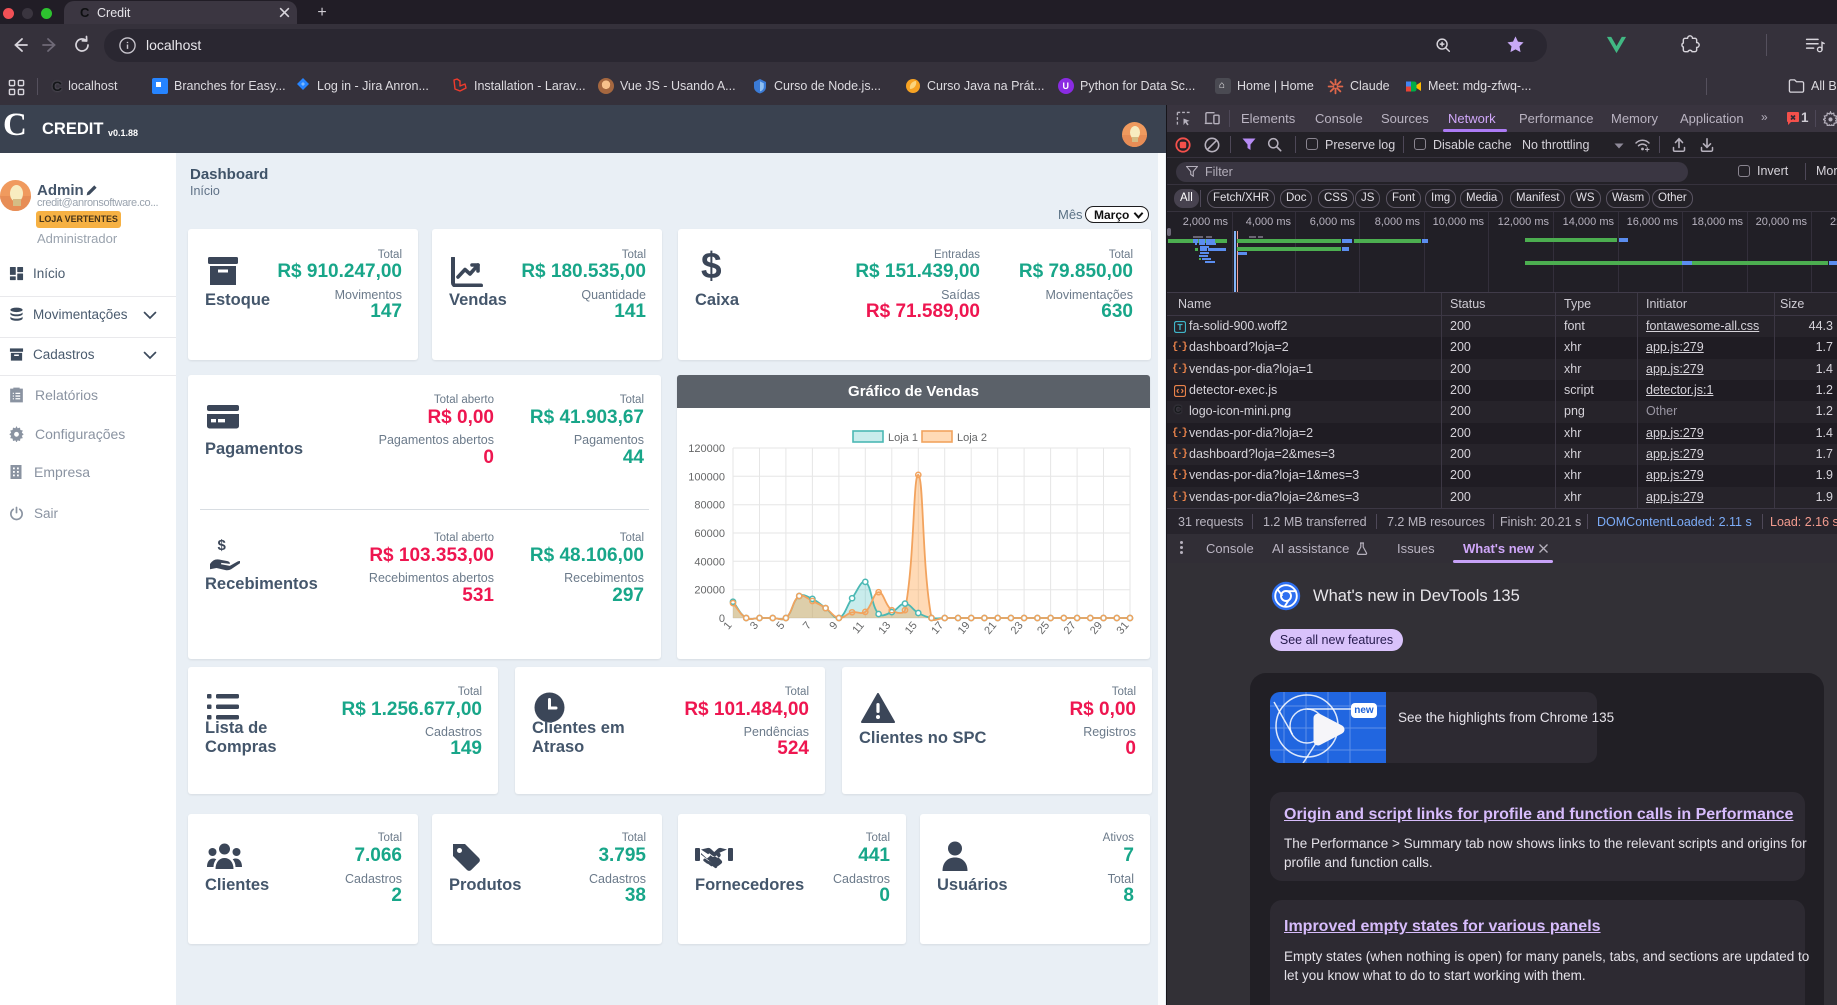 The width and height of the screenshot is (1837, 1005). What do you see at coordinates (706, 449) in the screenshot?
I see `svg-text: 120000` at bounding box center [706, 449].